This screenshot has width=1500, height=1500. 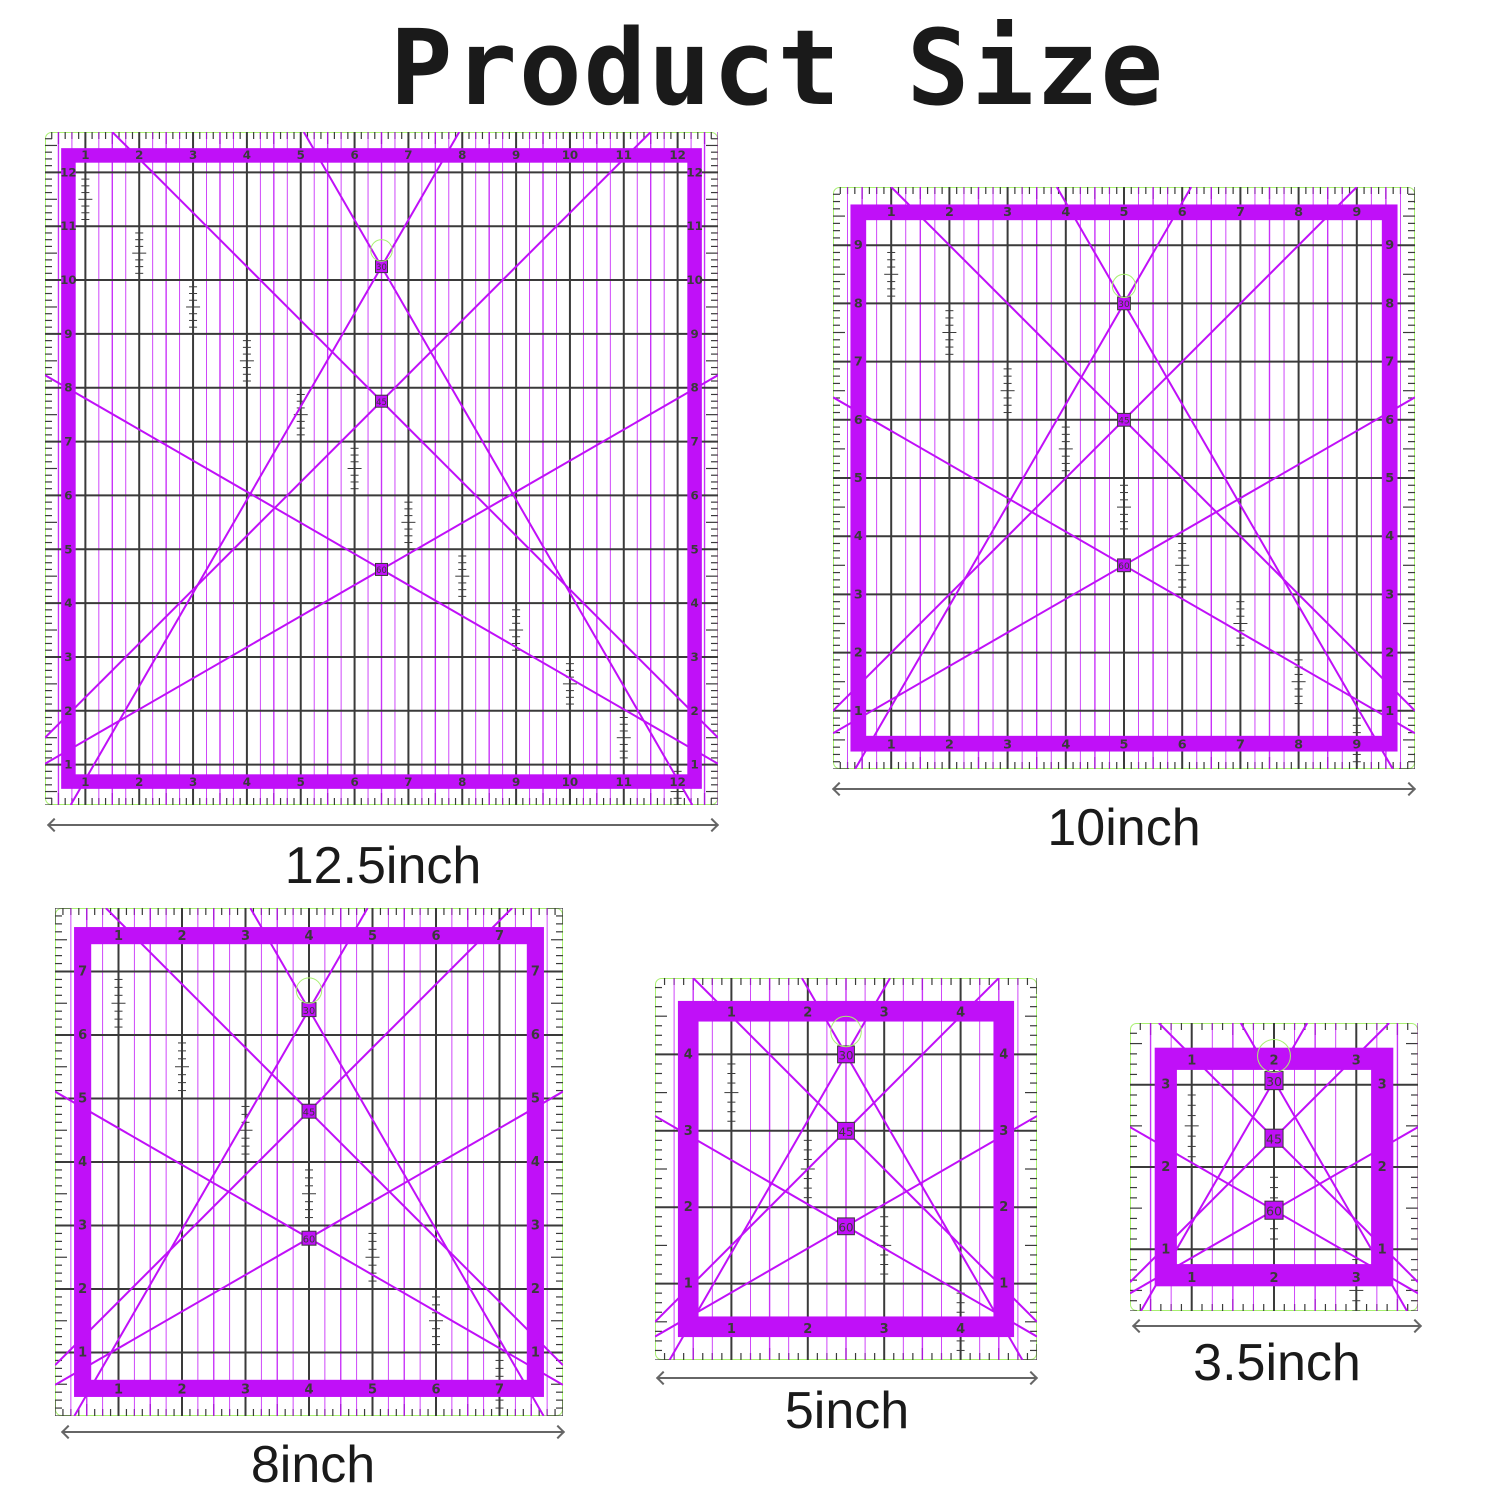 I want to click on ruler-3-5-inch: 1 1 1 1 2 2 2 2 3 3 3 3 30 45 60, so click(x=1274, y=1167).